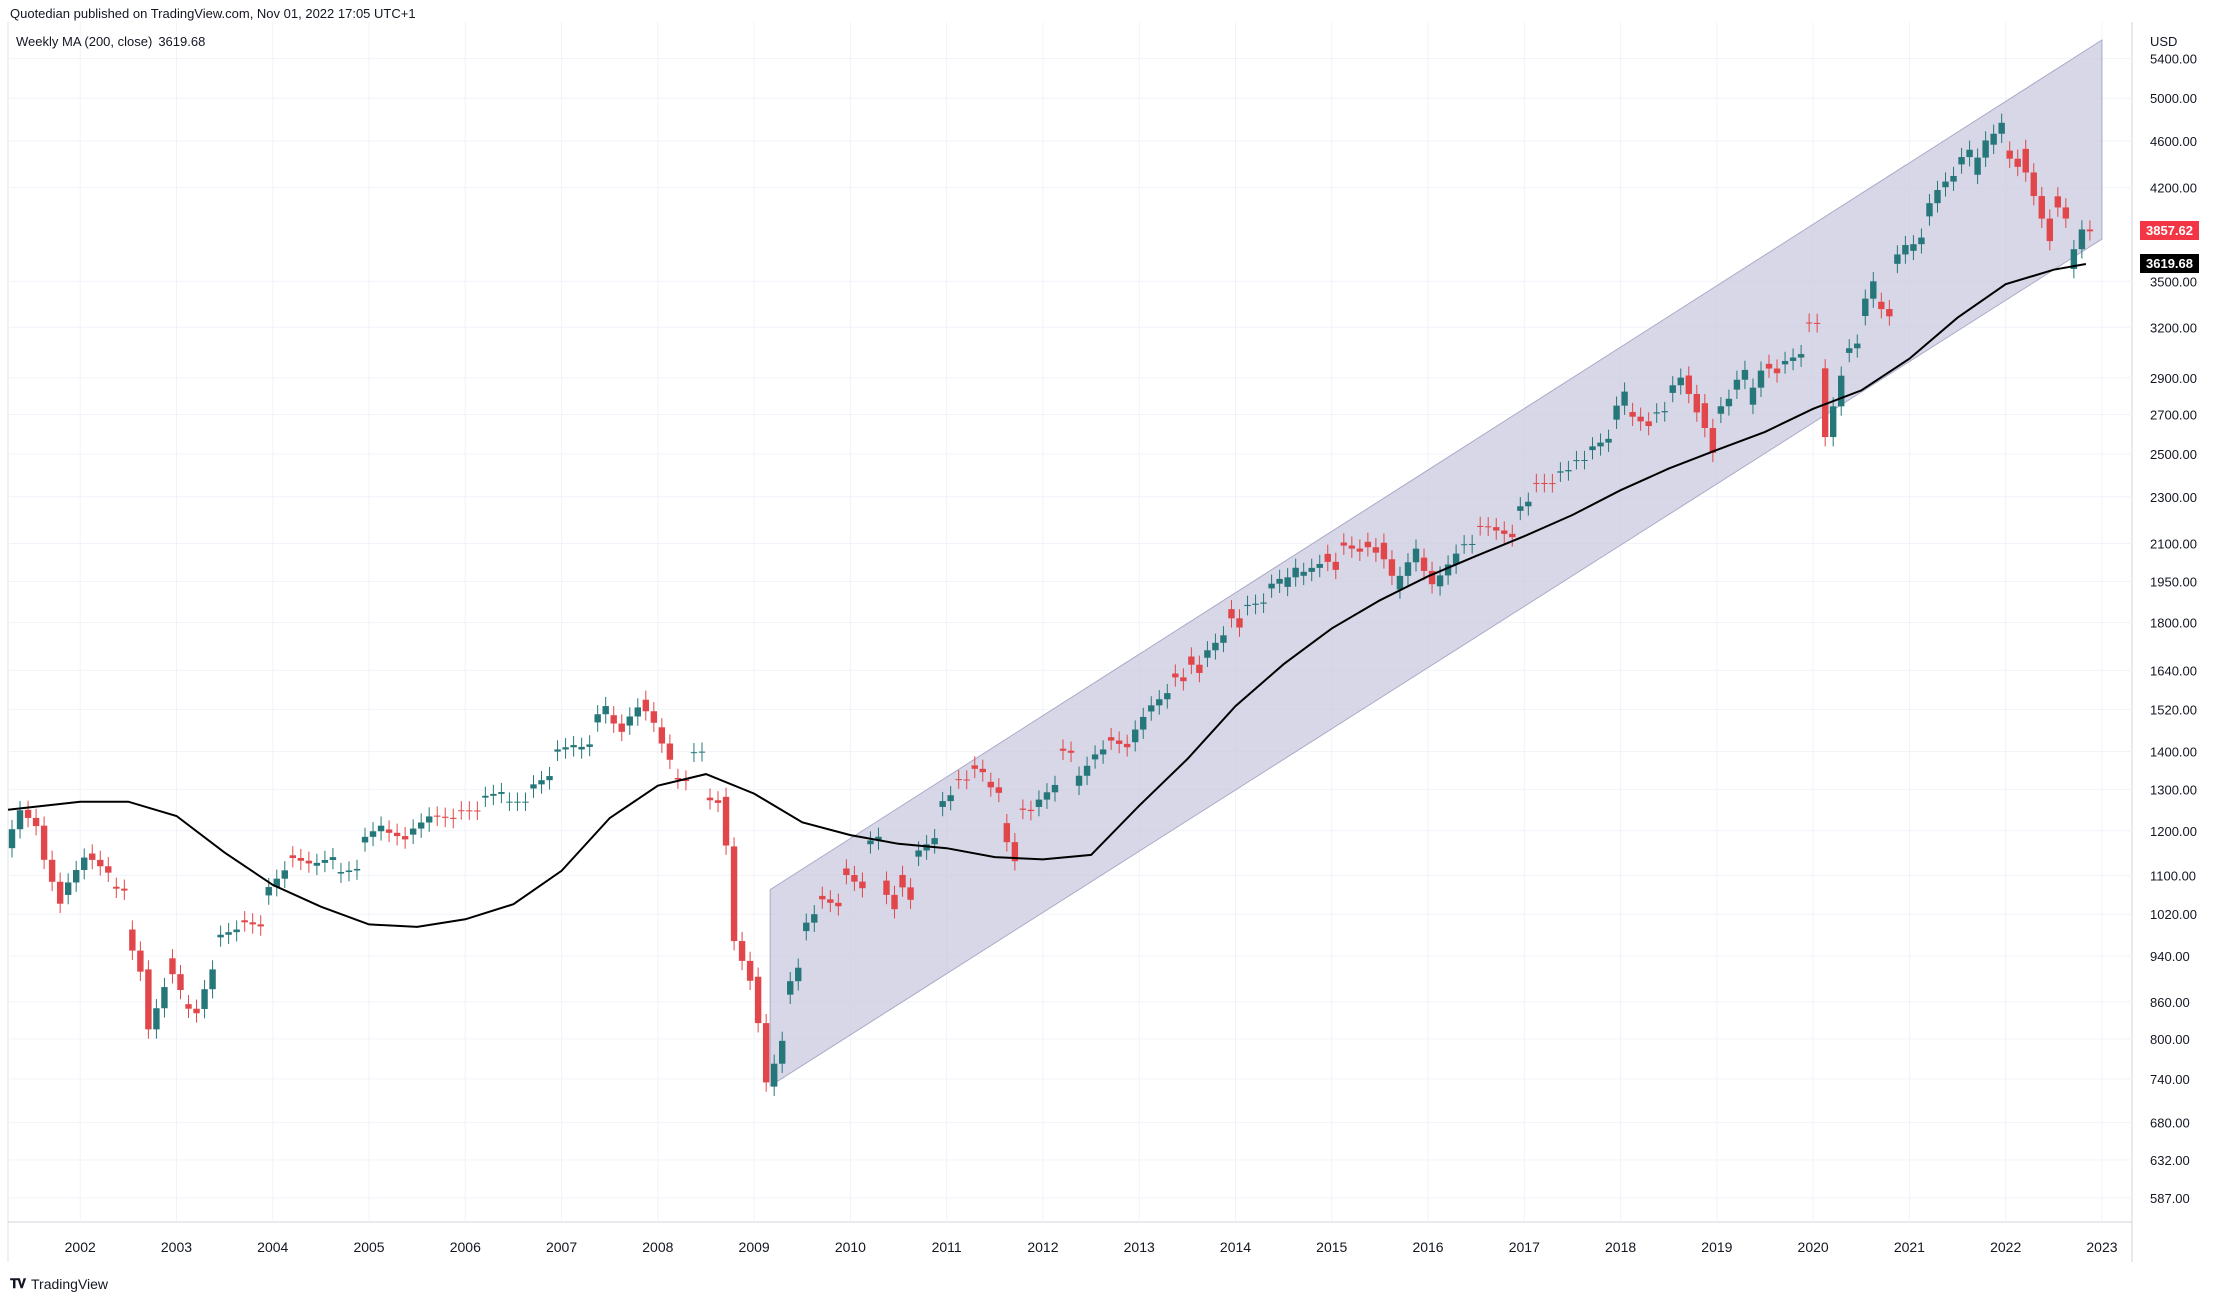 This screenshot has height=1299, width=2230. What do you see at coordinates (2173, 831) in the screenshot?
I see `y-tick-label: 1200.00` at bounding box center [2173, 831].